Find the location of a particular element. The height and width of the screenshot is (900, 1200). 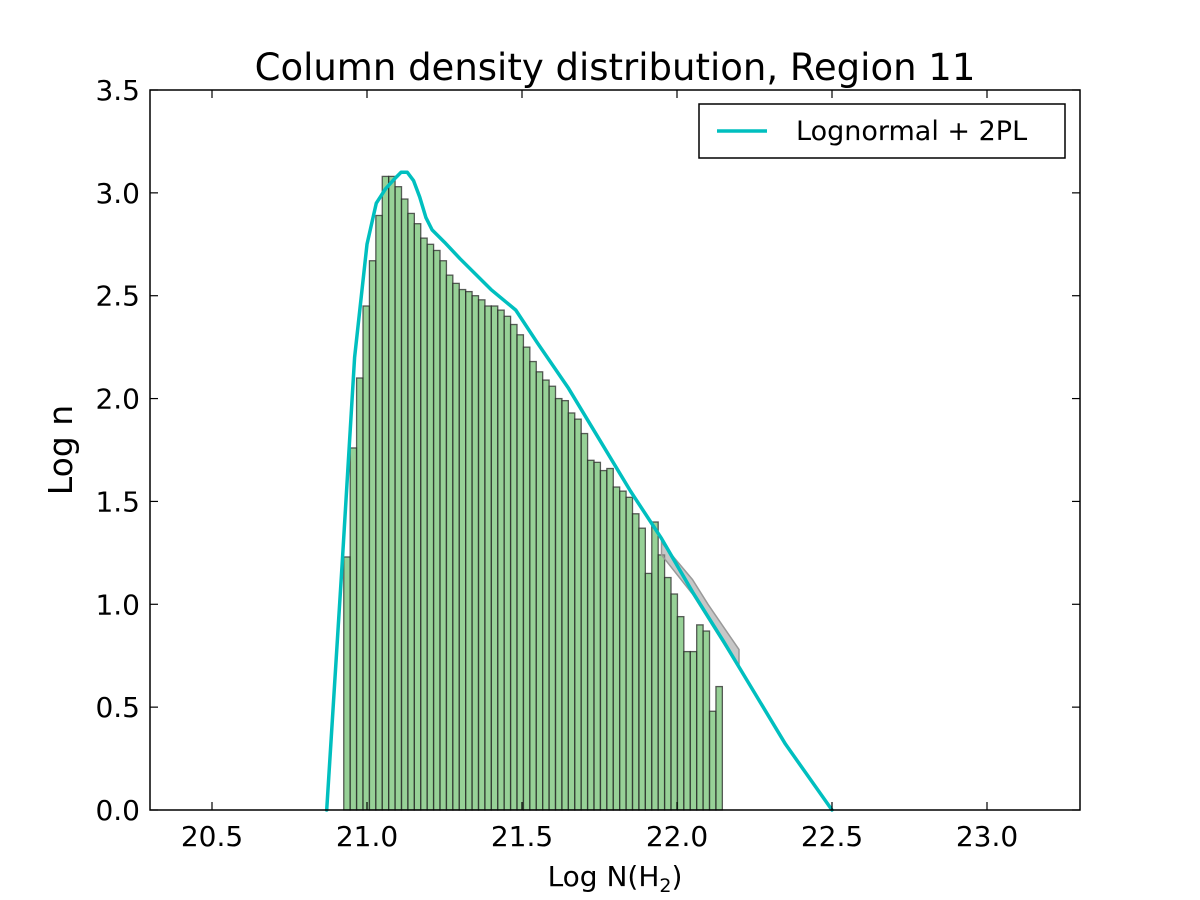

legend: Lognormal + 2PL is located at coordinates (882, 131).